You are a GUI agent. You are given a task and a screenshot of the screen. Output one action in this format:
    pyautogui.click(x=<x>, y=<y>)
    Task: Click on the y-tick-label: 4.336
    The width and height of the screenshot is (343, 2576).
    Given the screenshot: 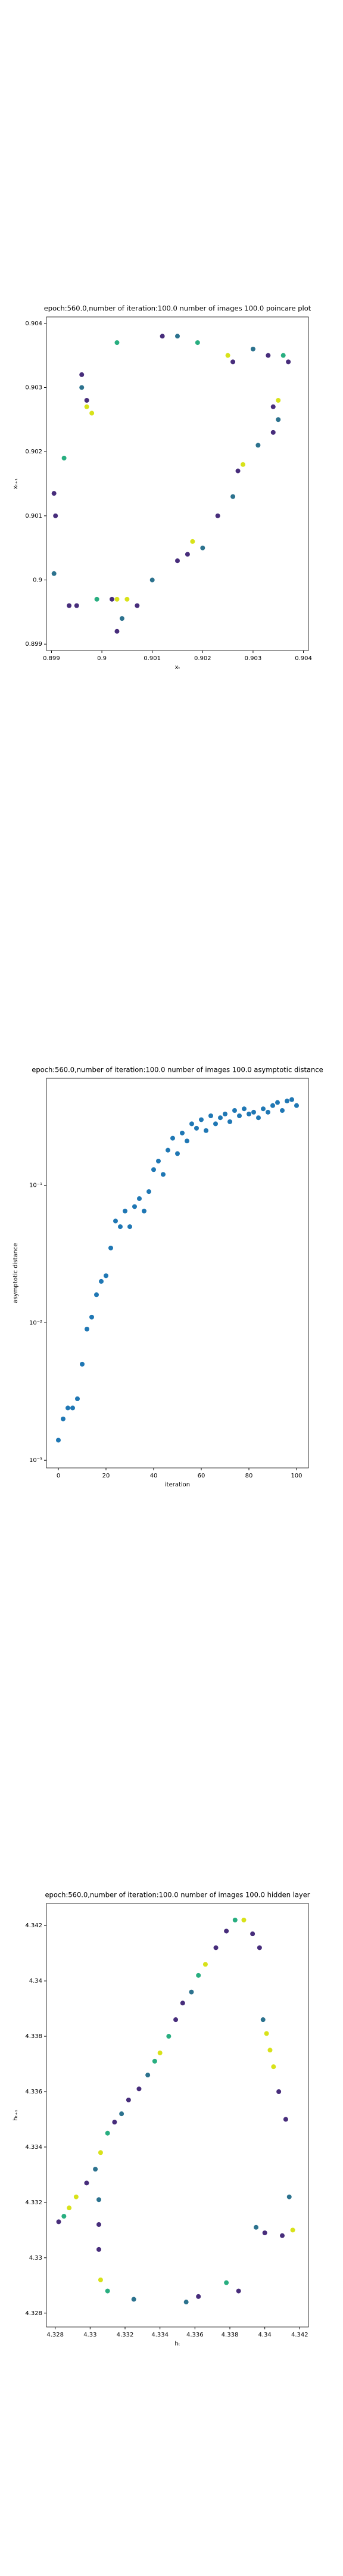 What is the action you would take?
    pyautogui.click(x=34, y=2092)
    